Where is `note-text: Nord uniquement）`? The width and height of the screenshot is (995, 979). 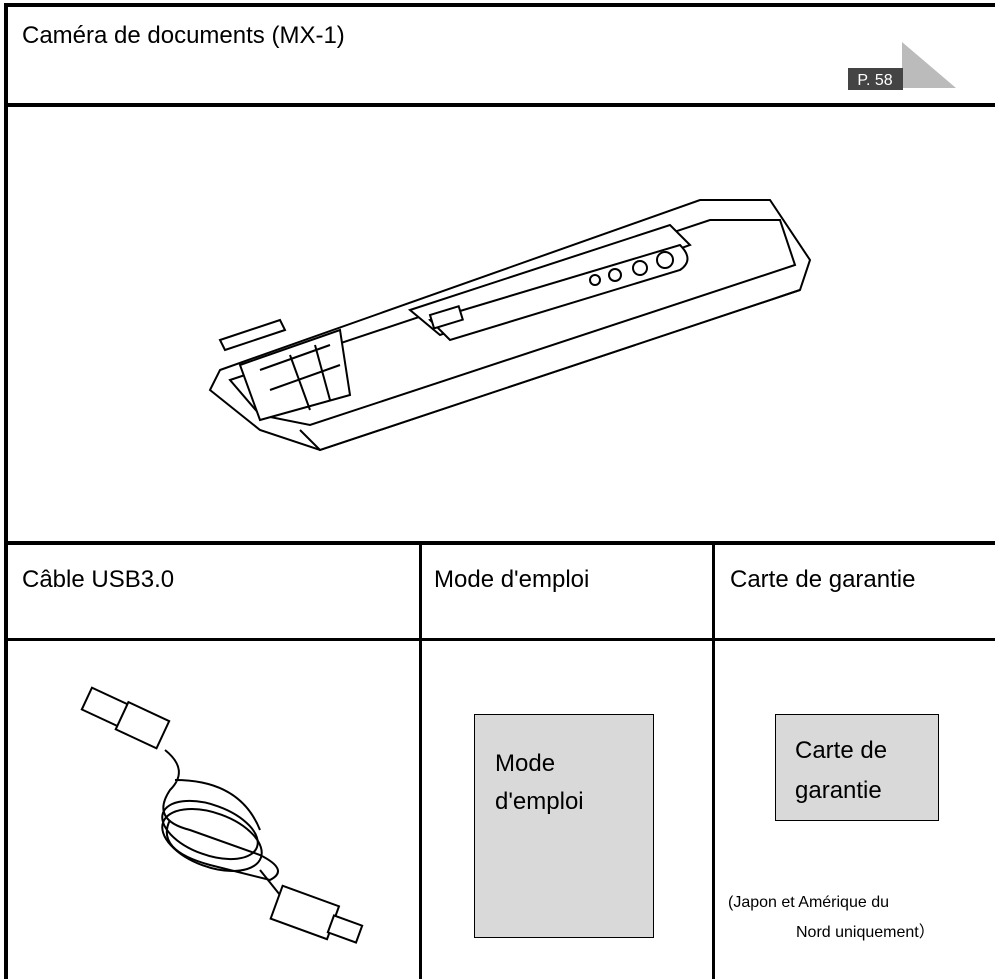
note-text: Nord uniquement） is located at coordinates (865, 932).